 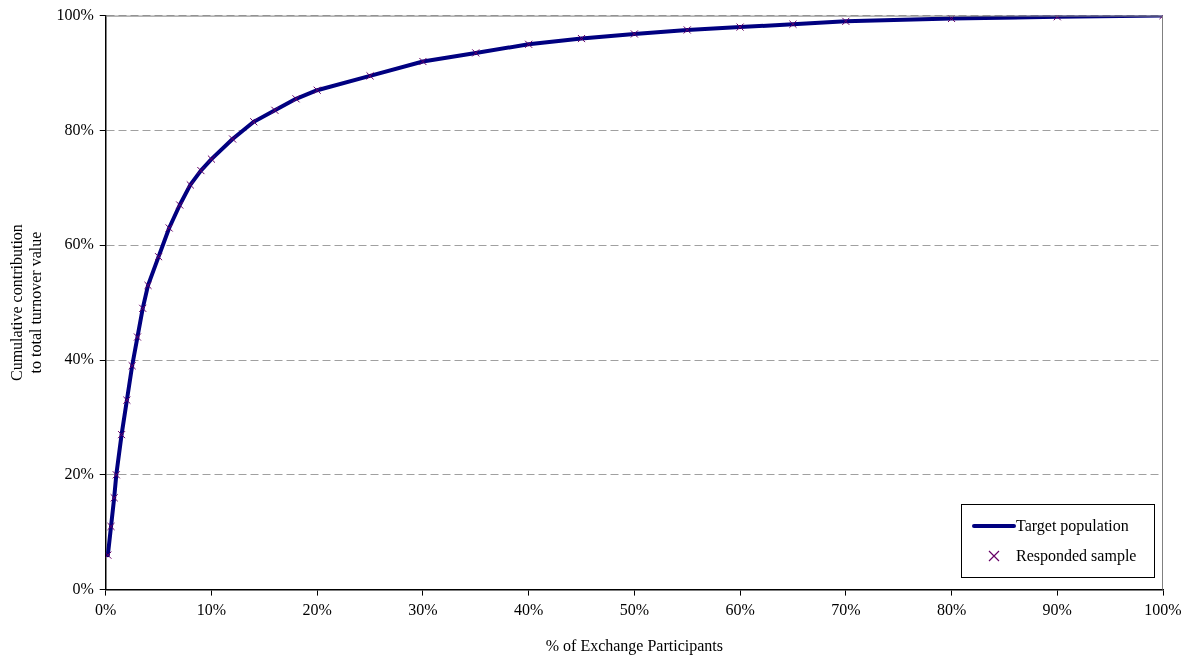 What do you see at coordinates (75, 14) in the screenshot?
I see `y-tick-label: 100%` at bounding box center [75, 14].